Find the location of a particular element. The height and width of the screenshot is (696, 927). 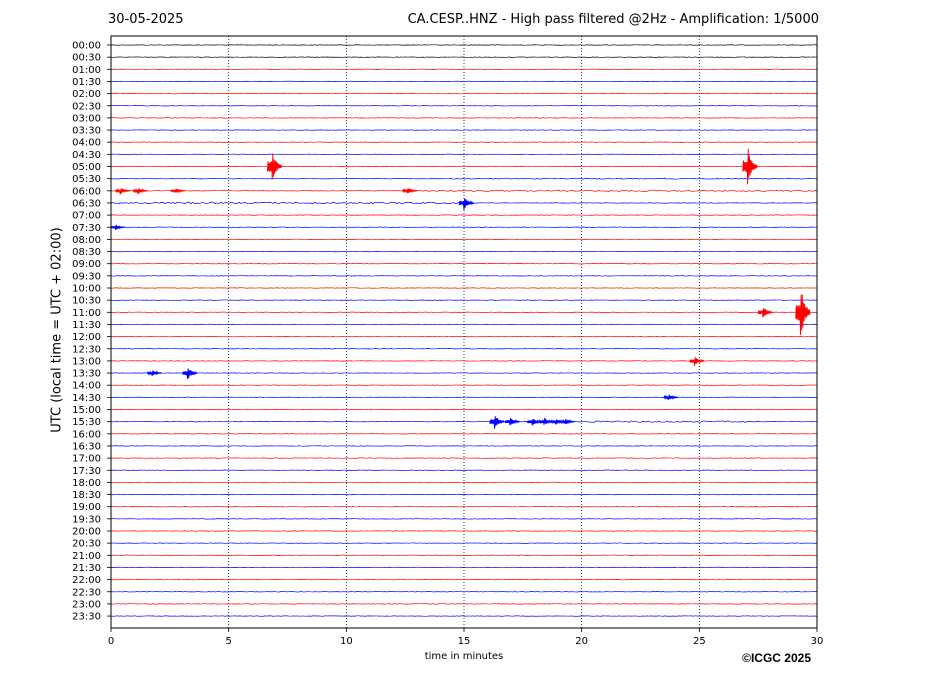

row-label: 03:00 is located at coordinates (86, 118).